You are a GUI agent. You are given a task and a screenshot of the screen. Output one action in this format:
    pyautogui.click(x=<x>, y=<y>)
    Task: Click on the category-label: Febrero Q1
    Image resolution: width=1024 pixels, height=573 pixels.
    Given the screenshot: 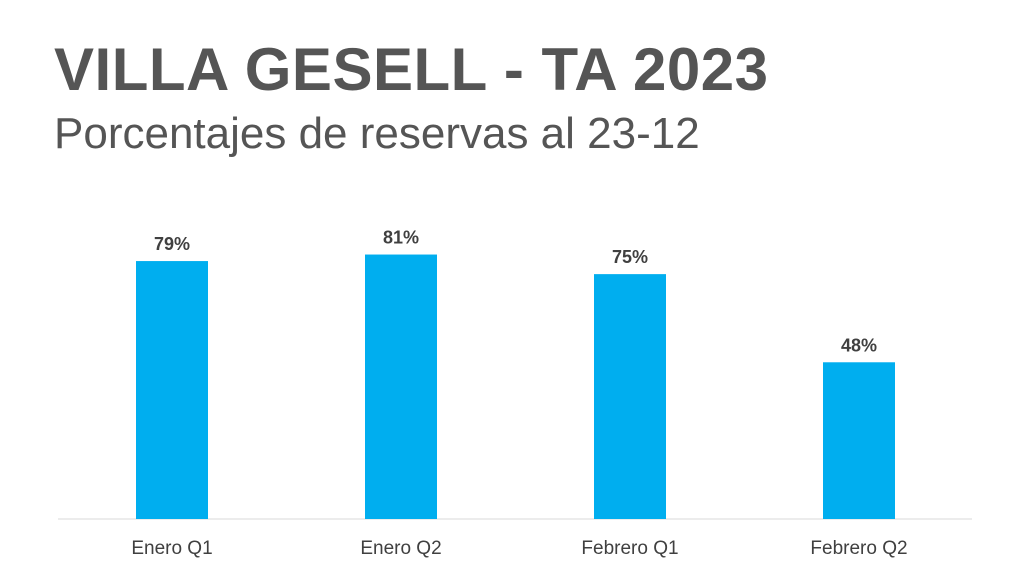 What is the action you would take?
    pyautogui.click(x=629, y=548)
    